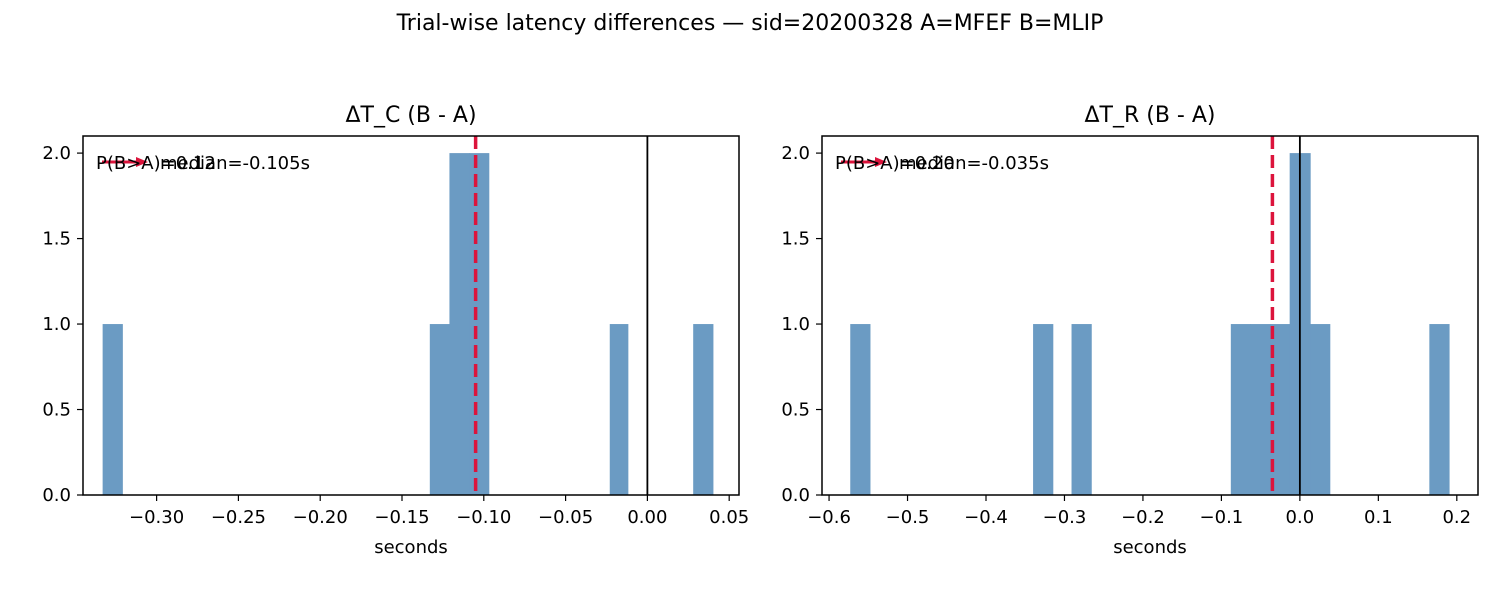 The height and width of the screenshot is (600, 1500). I want to click on x-tick-label: −0.15, so click(401, 517).